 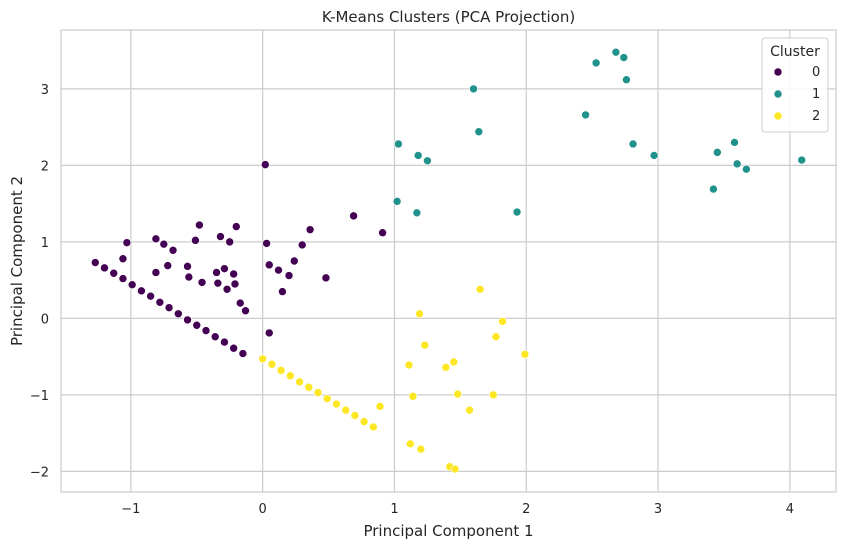 What do you see at coordinates (816, 116) in the screenshot?
I see `legend-label-2: 2` at bounding box center [816, 116].